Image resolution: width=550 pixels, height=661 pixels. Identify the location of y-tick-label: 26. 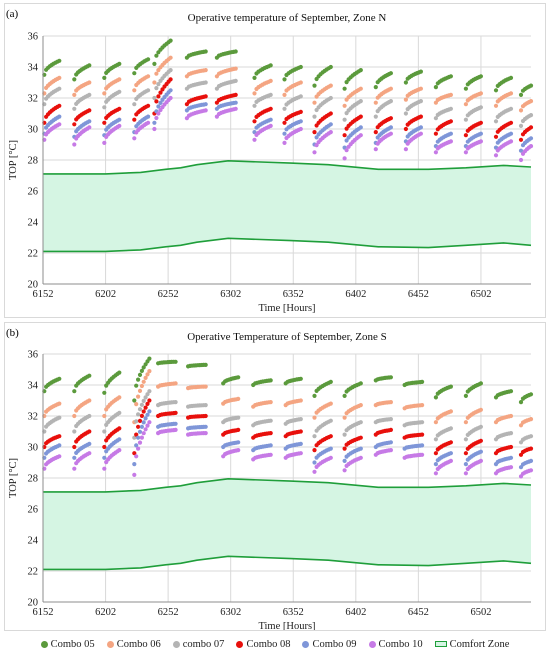
(33, 192).